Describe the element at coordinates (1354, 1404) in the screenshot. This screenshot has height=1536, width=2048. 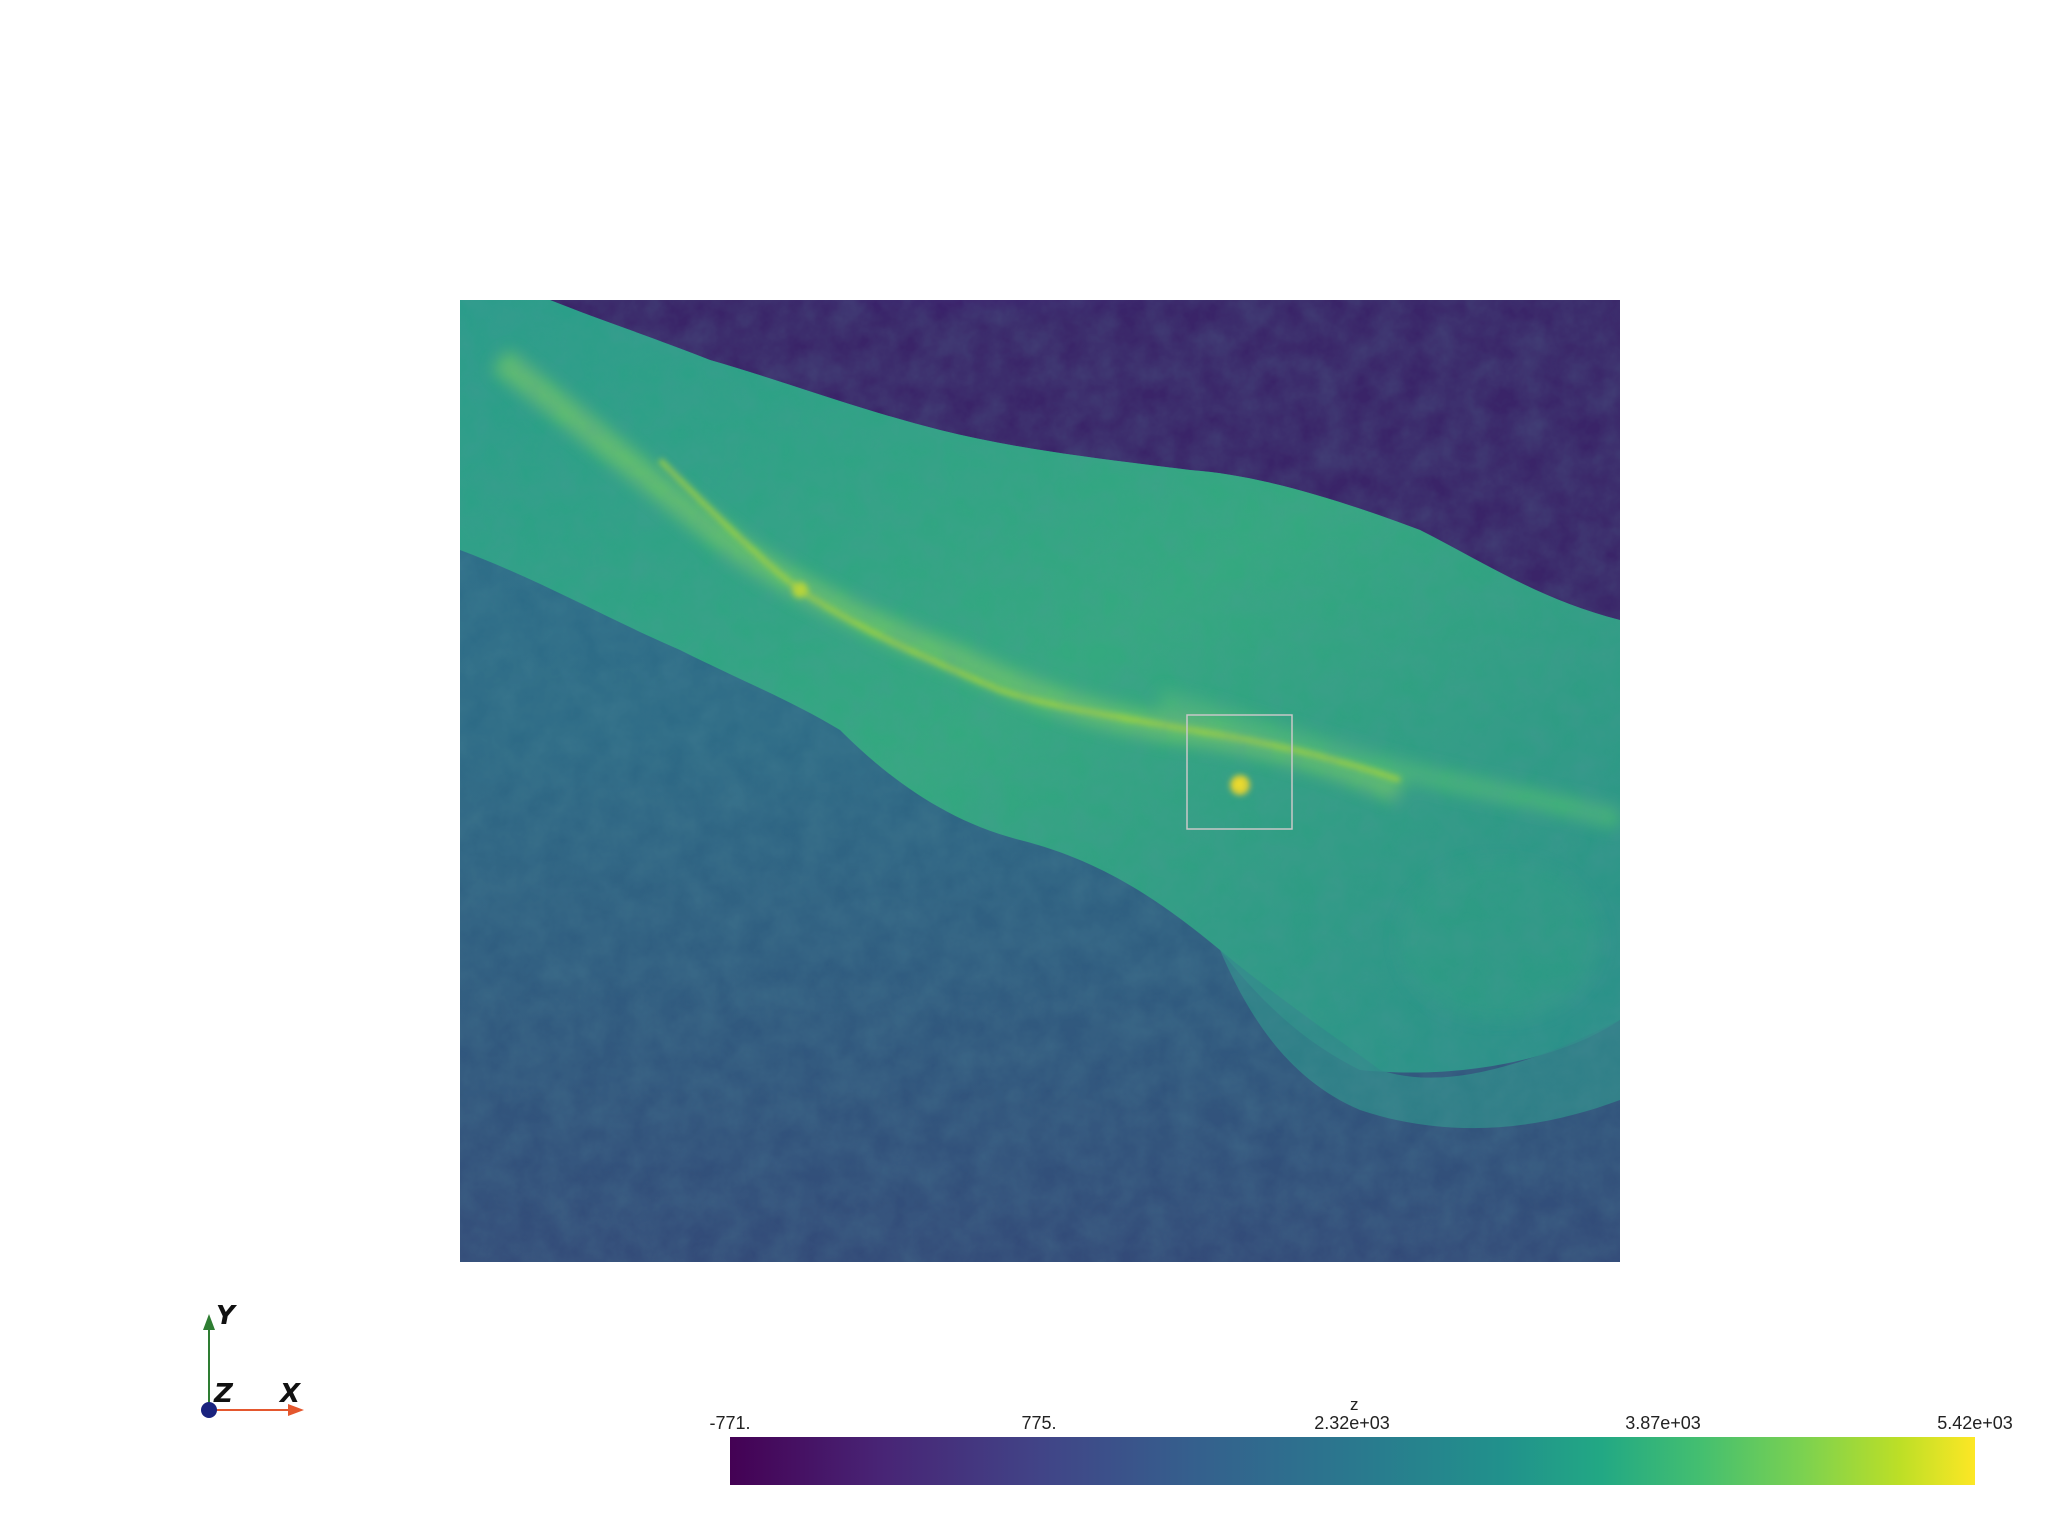
I see `colorbar-title: z` at that location.